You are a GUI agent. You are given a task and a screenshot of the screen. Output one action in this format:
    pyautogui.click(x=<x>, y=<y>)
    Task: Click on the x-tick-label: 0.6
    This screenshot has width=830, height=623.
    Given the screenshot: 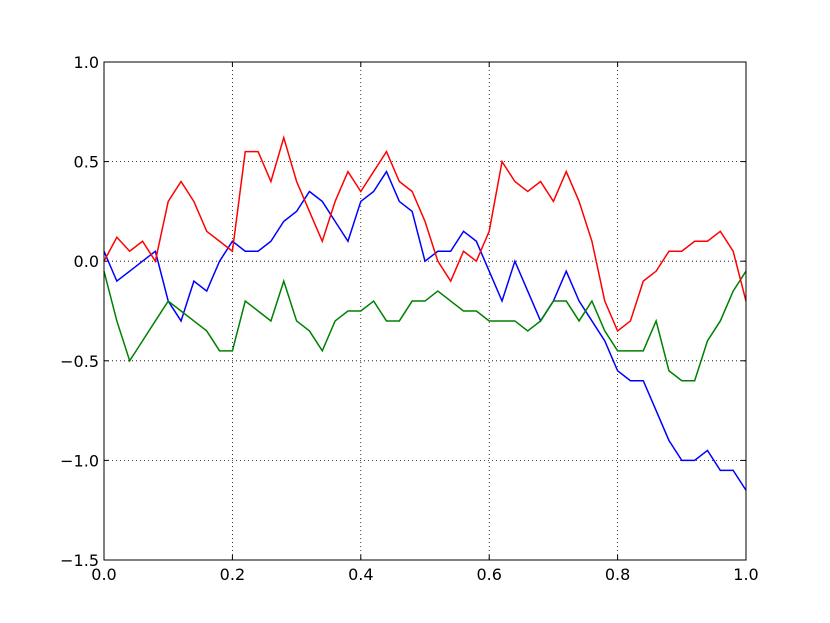 What is the action you would take?
    pyautogui.click(x=488, y=574)
    